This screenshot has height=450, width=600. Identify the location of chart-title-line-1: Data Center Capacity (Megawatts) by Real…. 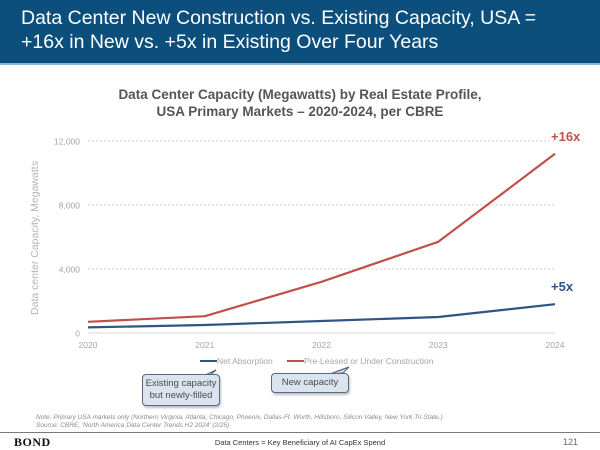
(300, 94).